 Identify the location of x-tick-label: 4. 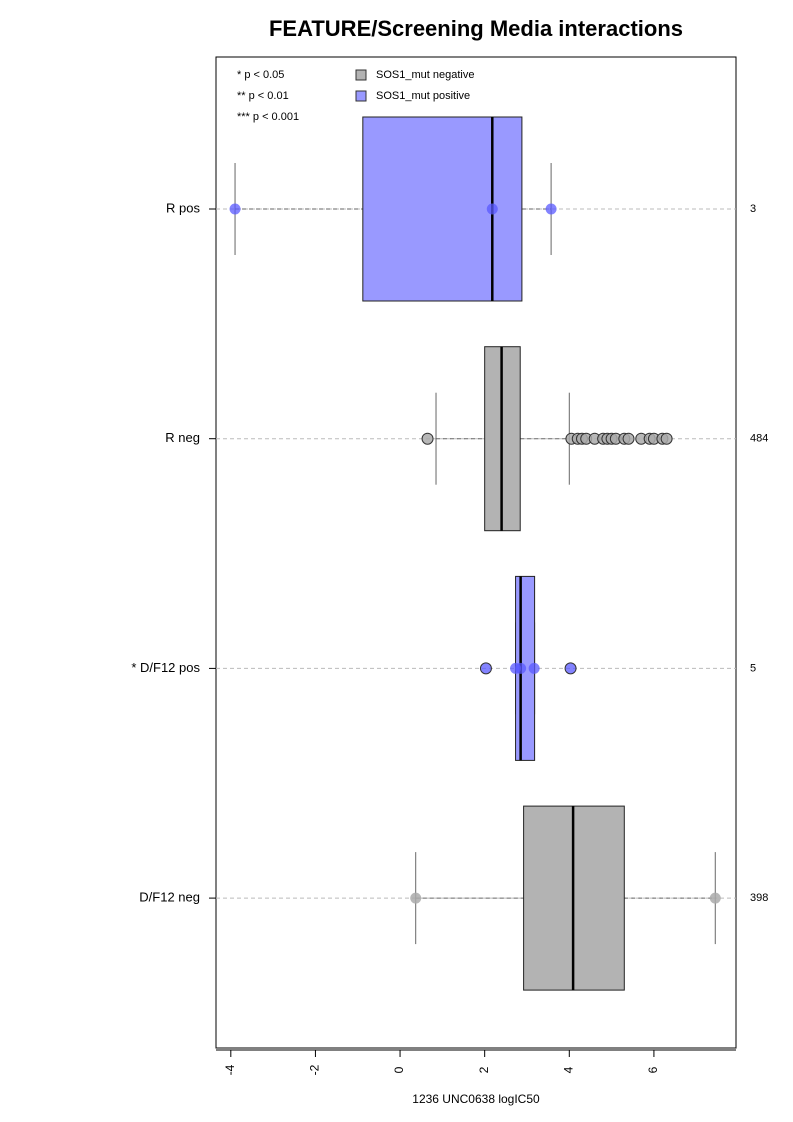
(568, 1069).